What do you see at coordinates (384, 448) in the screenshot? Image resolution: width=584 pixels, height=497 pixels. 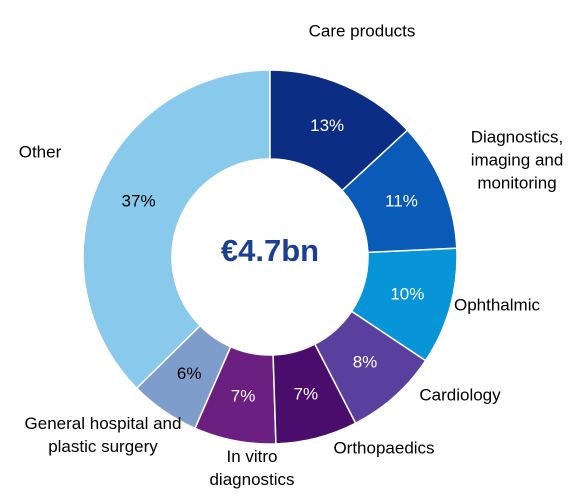 I see `category-label: Orthopaedics` at bounding box center [384, 448].